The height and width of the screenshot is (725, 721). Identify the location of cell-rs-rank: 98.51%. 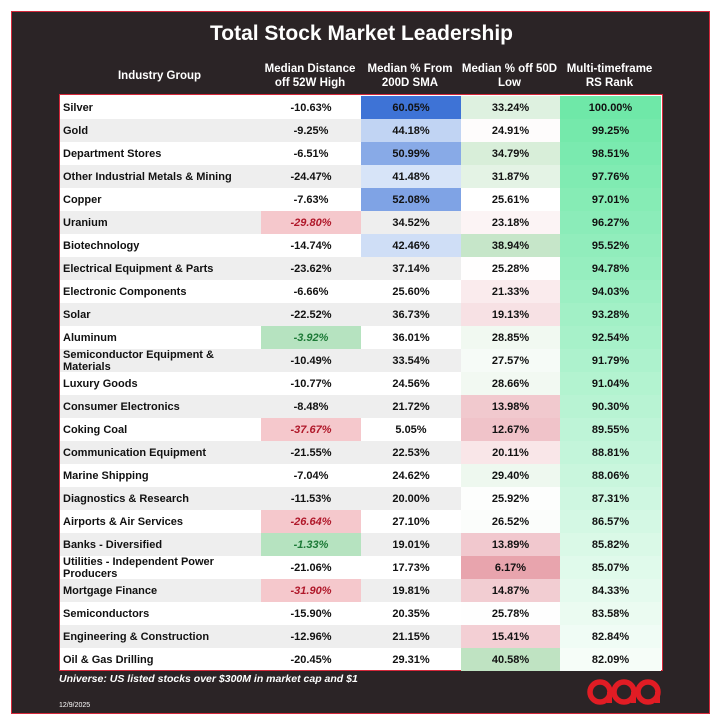
(610, 153).